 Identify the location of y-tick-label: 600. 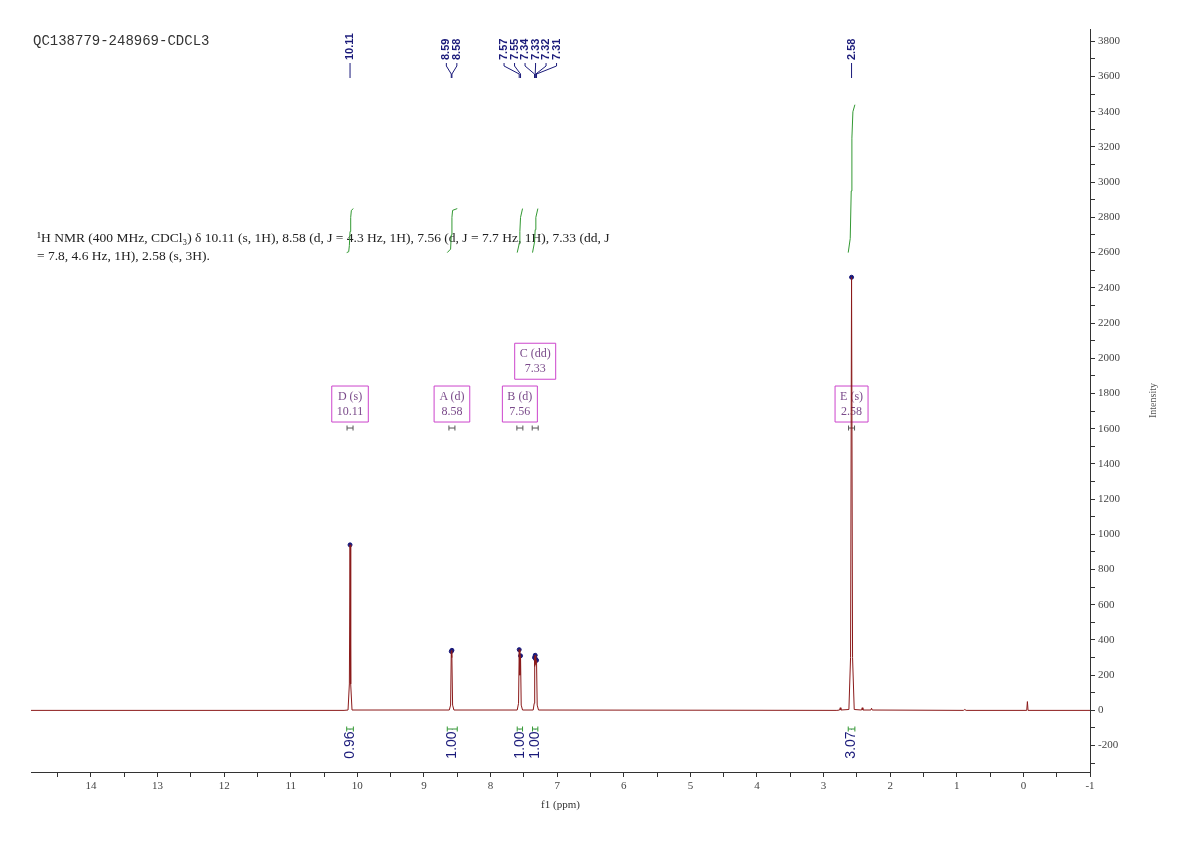
(1106, 603).